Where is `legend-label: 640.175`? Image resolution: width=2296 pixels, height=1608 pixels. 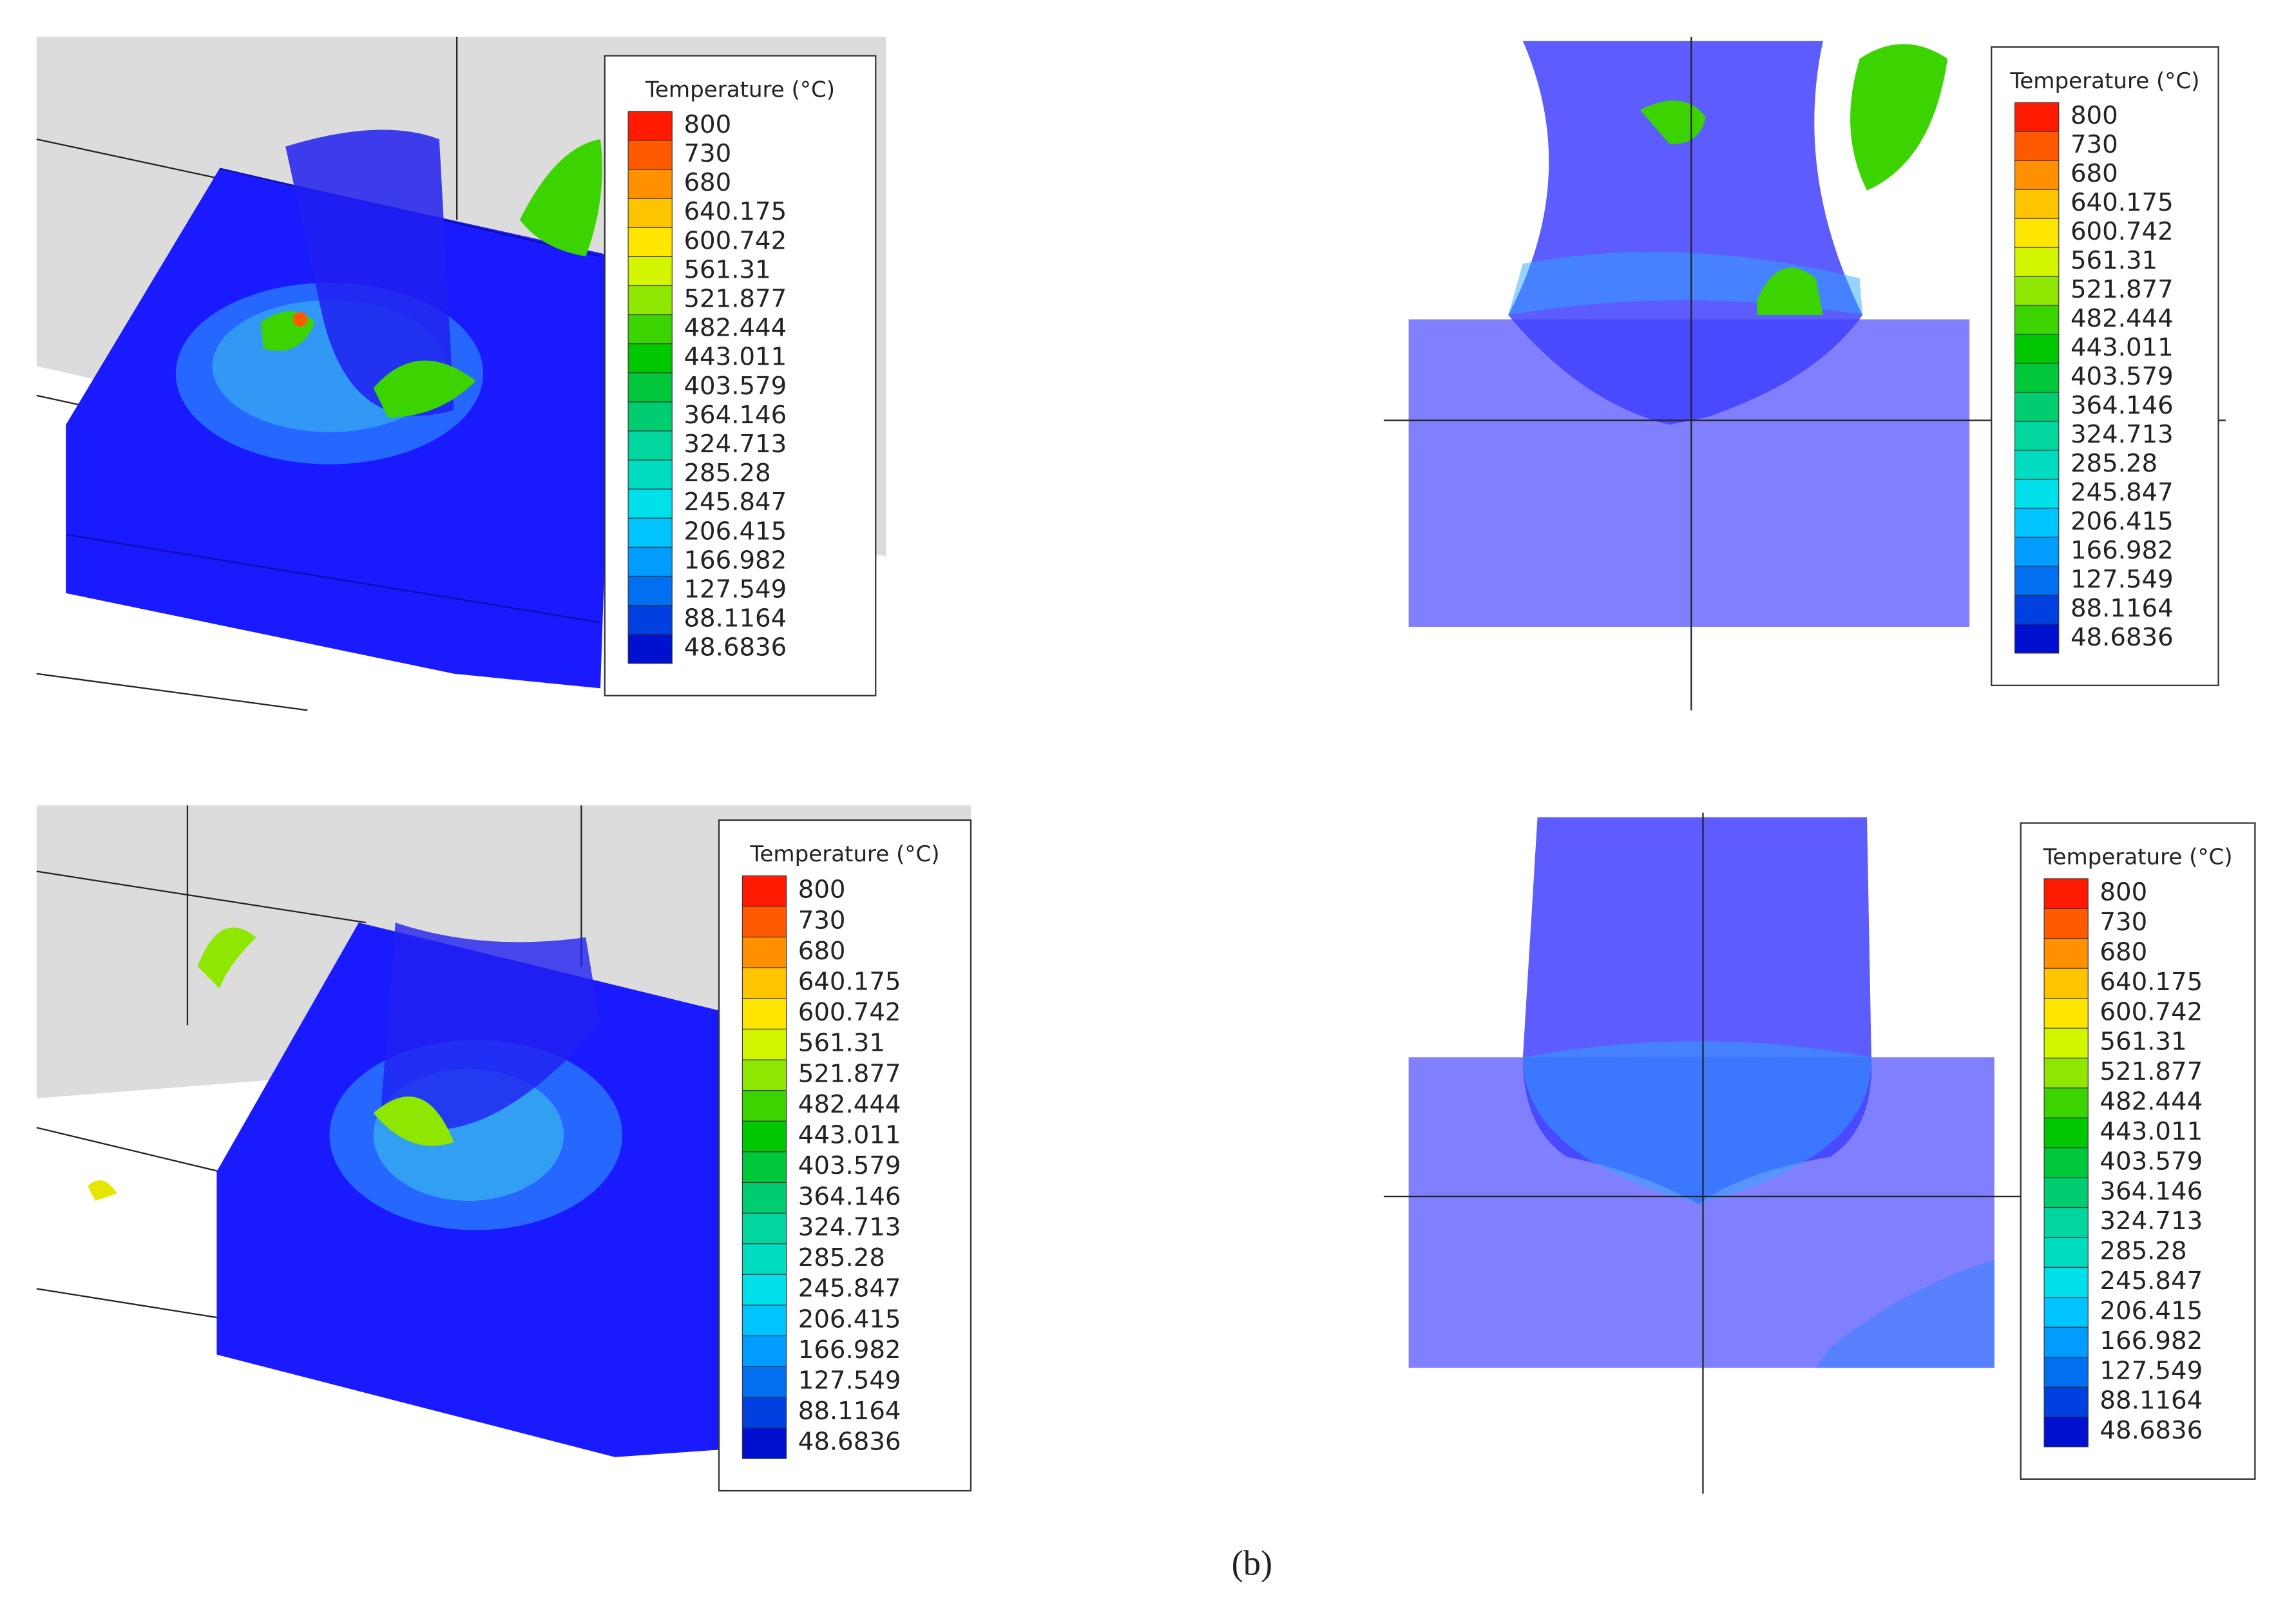
legend-label: 640.175 is located at coordinates (2151, 983).